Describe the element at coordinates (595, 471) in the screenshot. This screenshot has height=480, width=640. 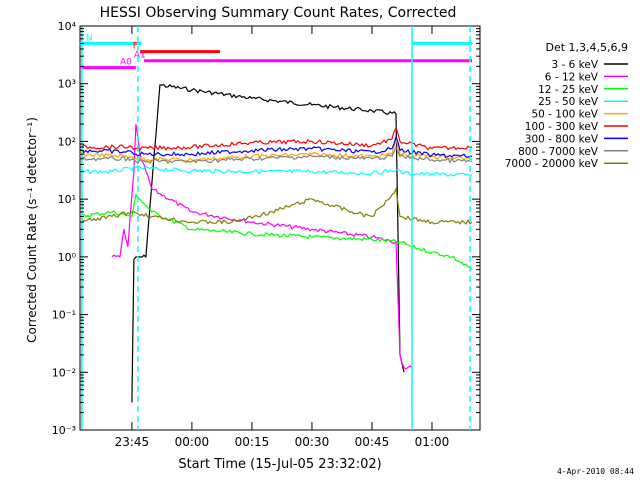
I see `timestamp: 4-Apr-2010 08:44` at that location.